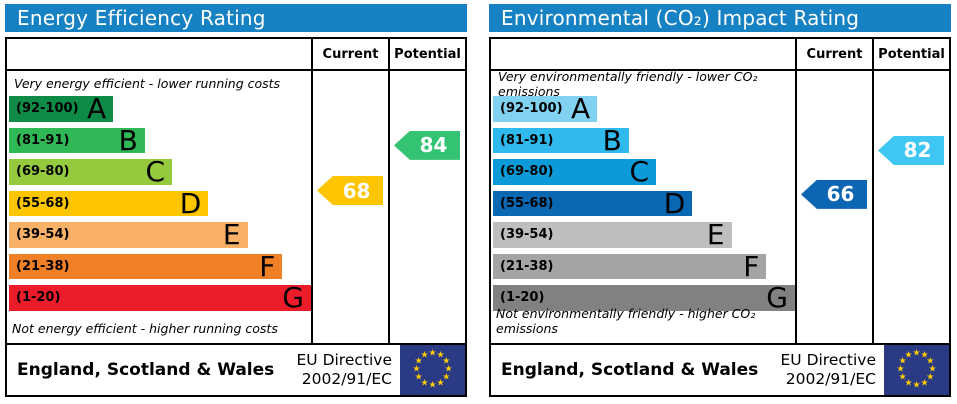 This screenshot has width=957, height=404. Describe the element at coordinates (911, 150) in the screenshot. I see `potential-rating-arrow: 82` at that location.